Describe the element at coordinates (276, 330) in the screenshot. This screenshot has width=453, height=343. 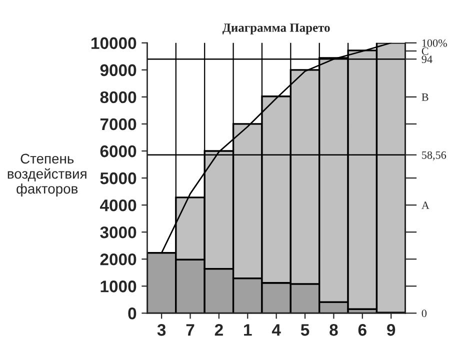
I see `x-tick-label: 4` at that location.